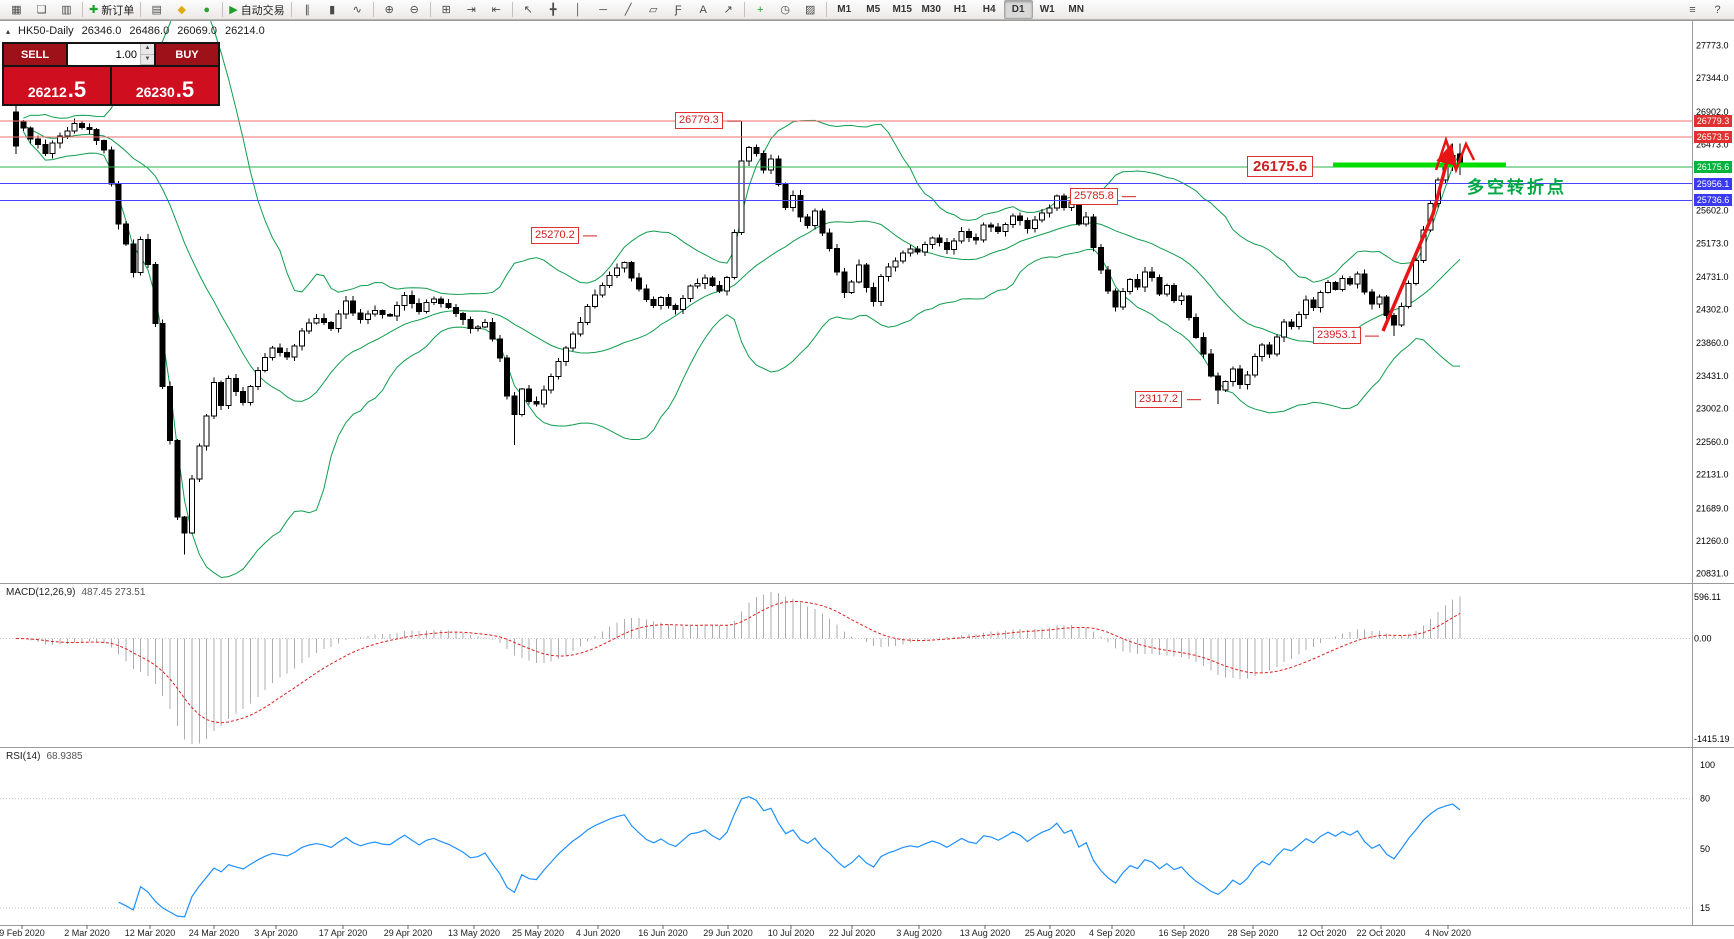 This screenshot has width=1734, height=939. Describe the element at coordinates (989, 9) in the screenshot. I see `timeframe-h4-button: H4` at that location.